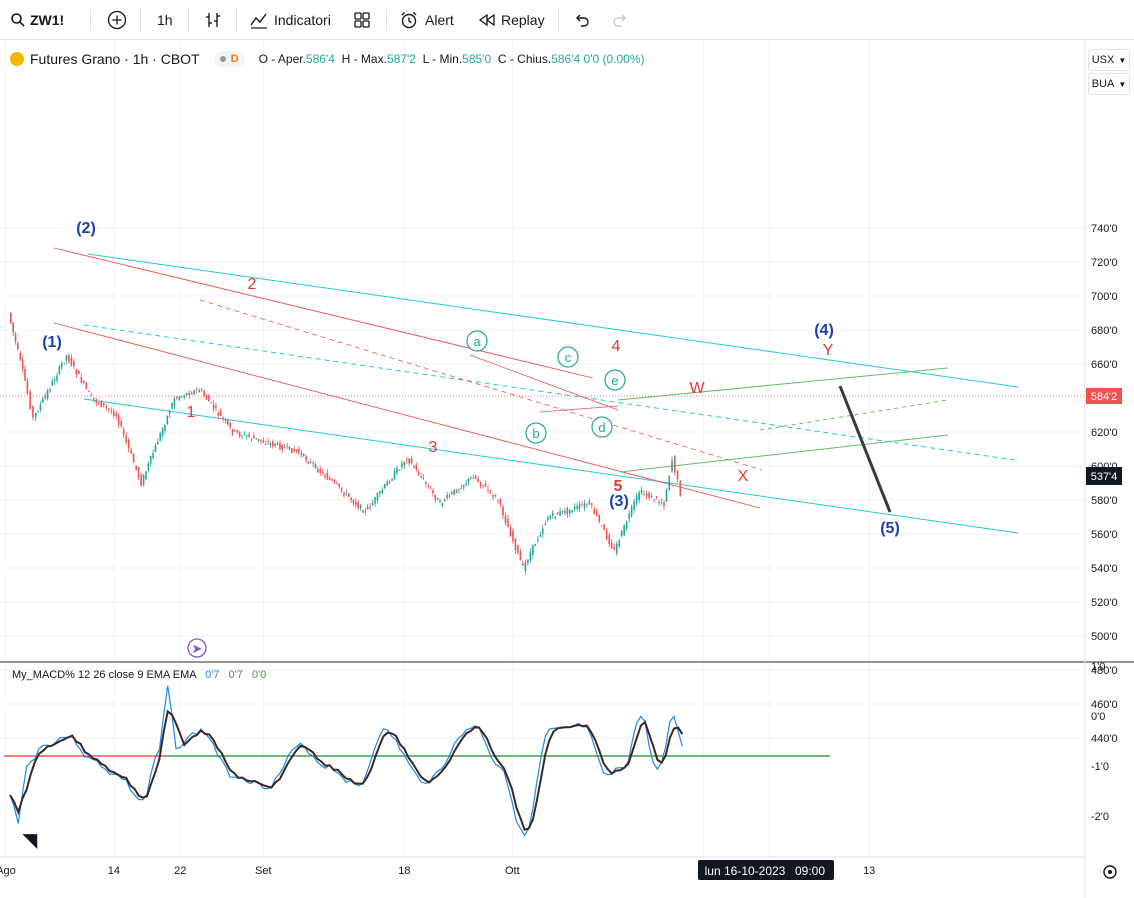  What do you see at coordinates (1104, 365) in the screenshot?
I see `price-tick-label: 660'0` at bounding box center [1104, 365].